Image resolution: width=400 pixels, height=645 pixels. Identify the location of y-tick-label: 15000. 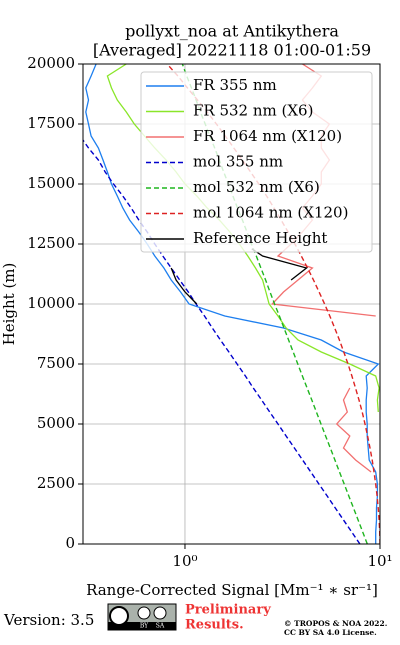
(51, 183).